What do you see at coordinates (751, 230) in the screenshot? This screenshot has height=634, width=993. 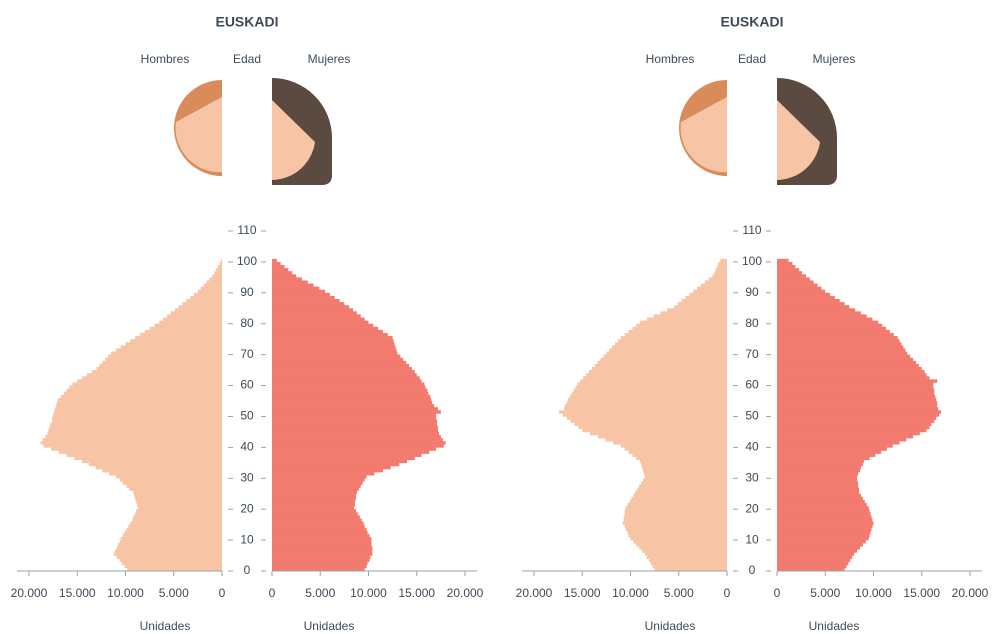 I see `age-tick-label: 110` at bounding box center [751, 230].